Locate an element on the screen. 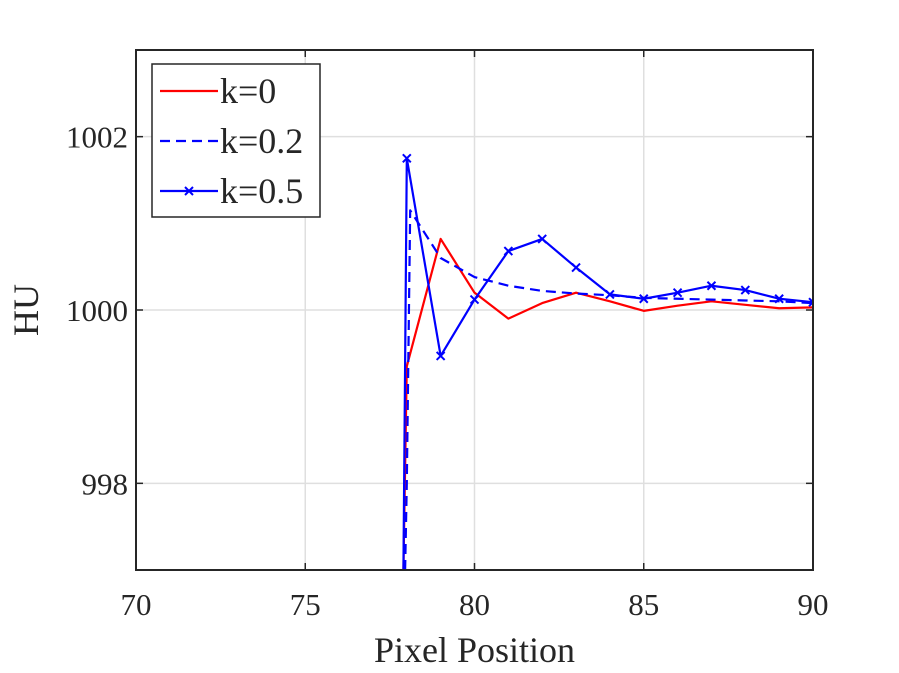  y-tick-label: 1002 is located at coordinates (97, 137).